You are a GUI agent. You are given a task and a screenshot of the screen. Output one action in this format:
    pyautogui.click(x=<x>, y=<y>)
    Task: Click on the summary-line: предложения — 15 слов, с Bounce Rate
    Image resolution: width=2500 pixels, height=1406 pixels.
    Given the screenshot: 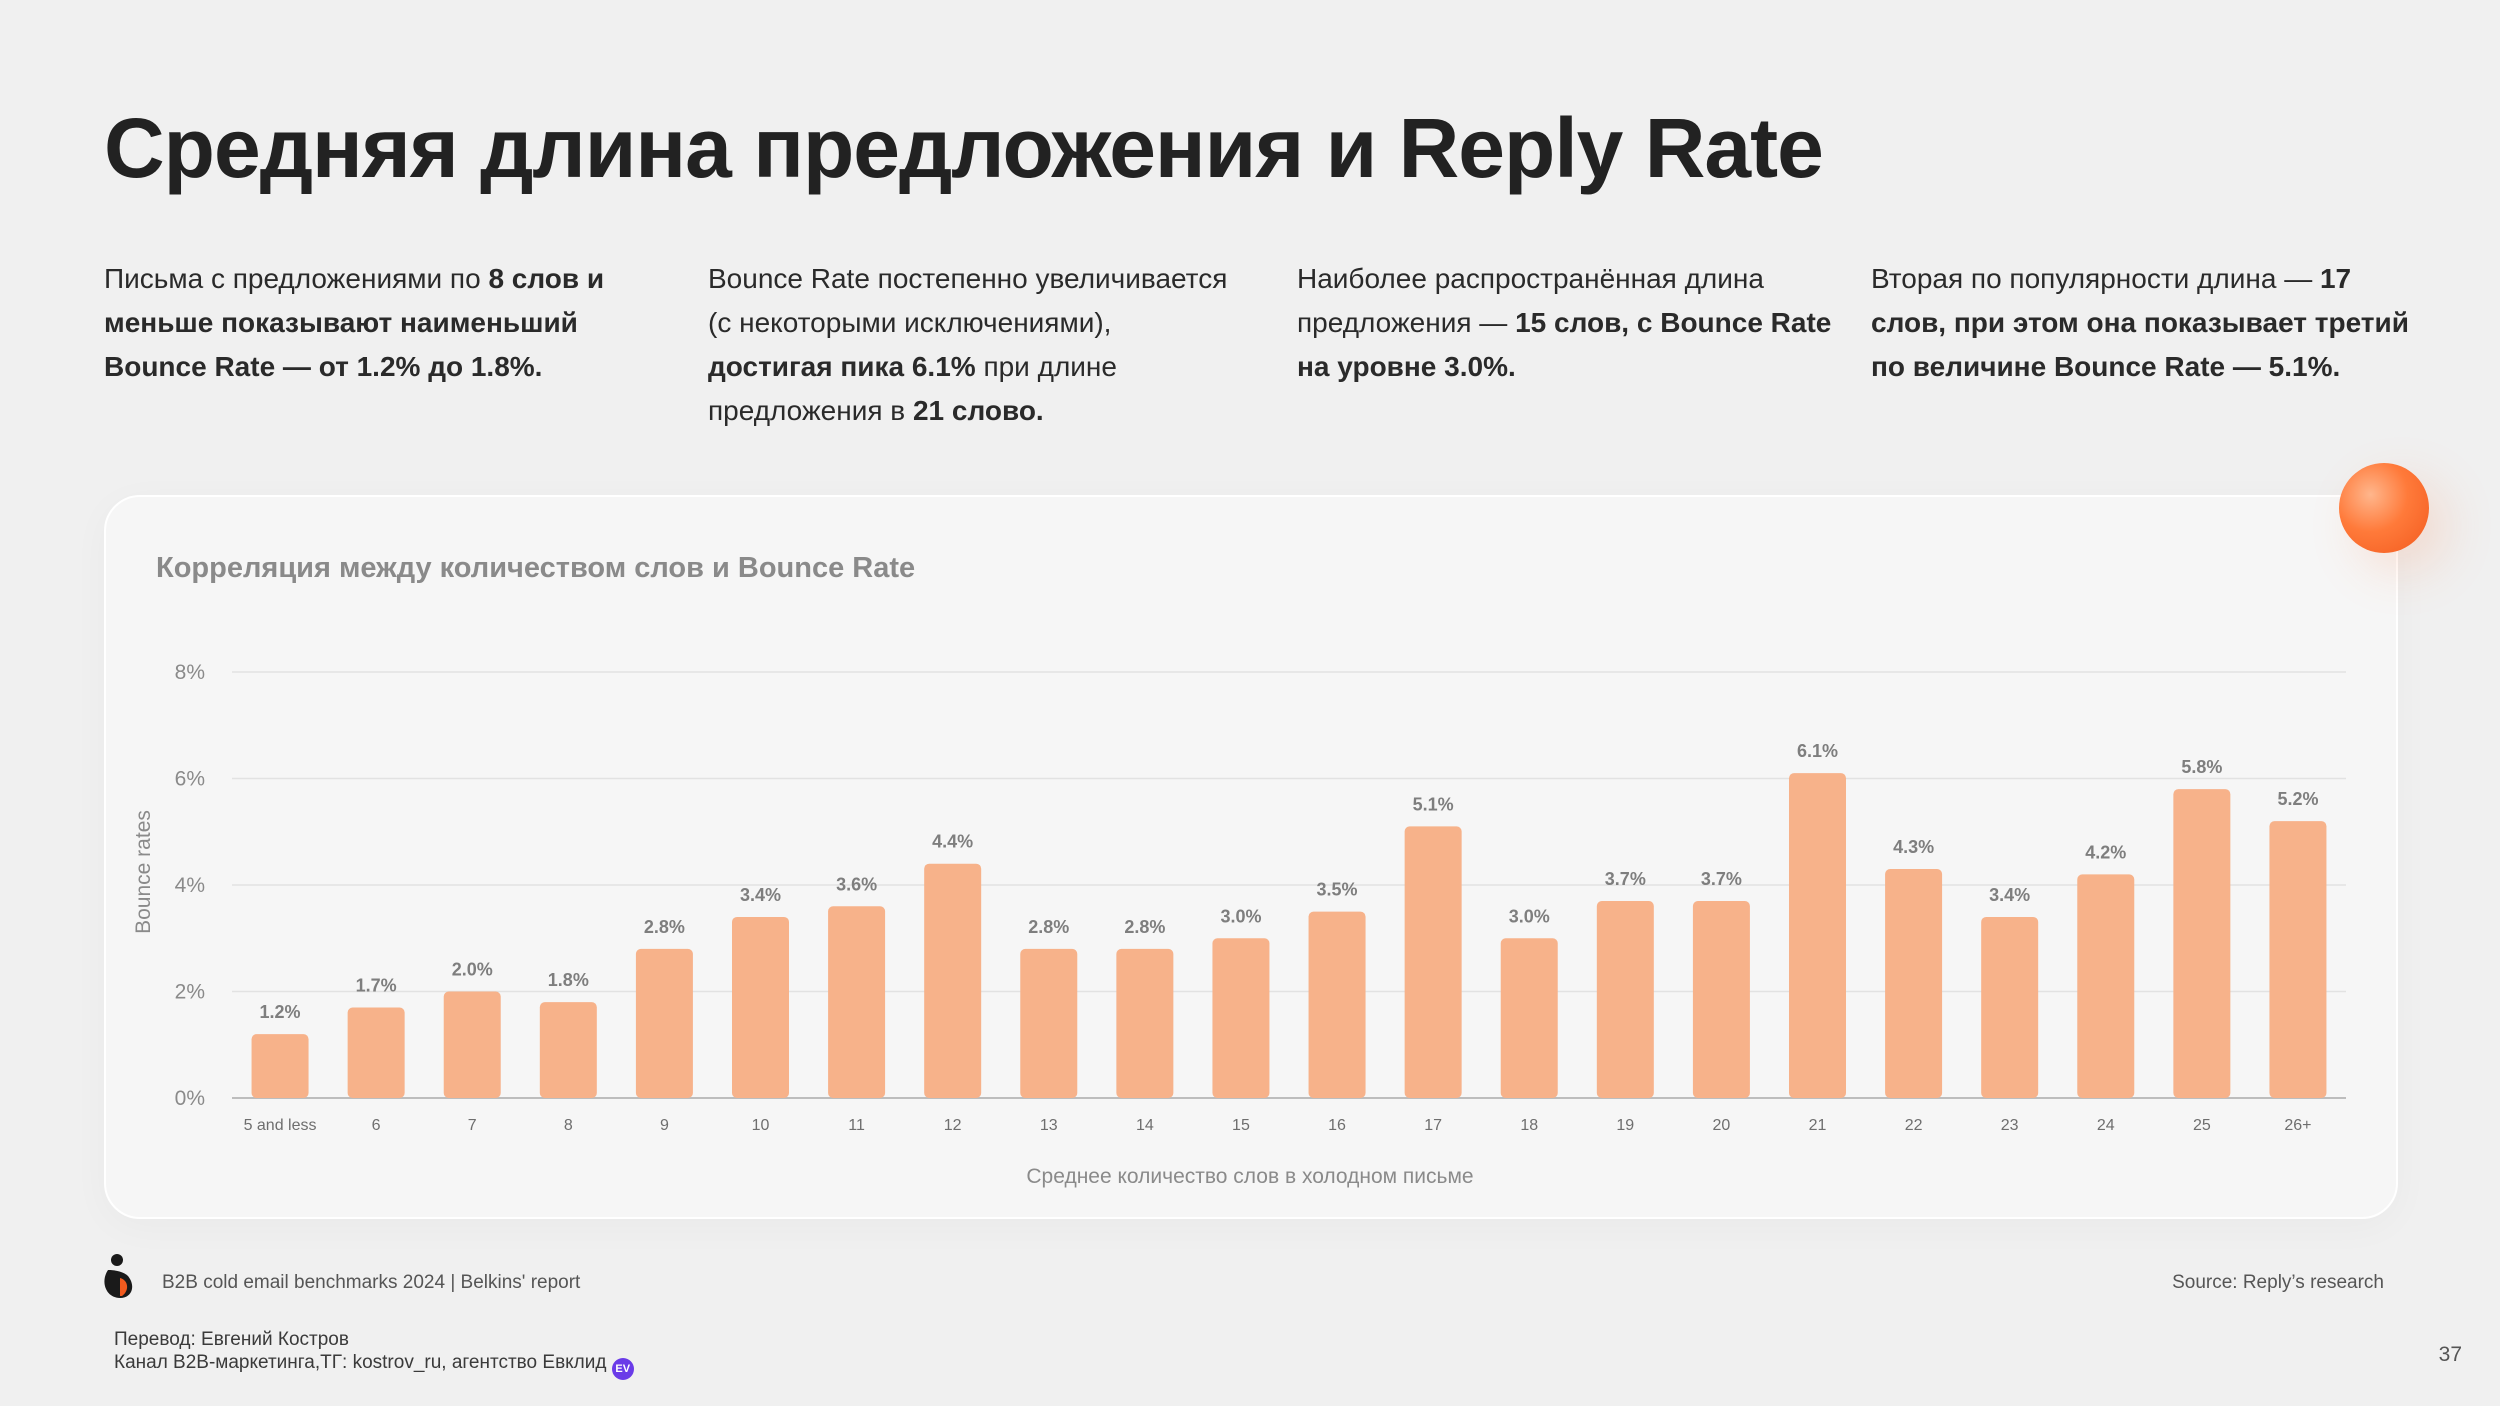 What is the action you would take?
    pyautogui.click(x=1564, y=323)
    